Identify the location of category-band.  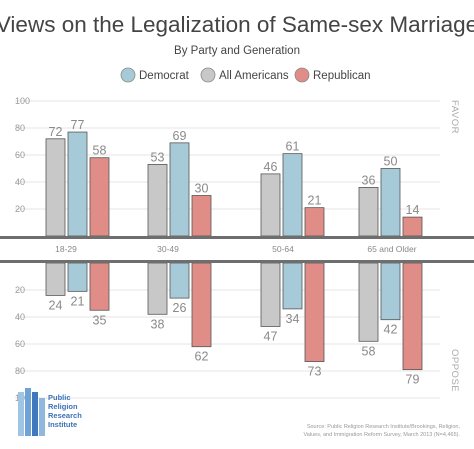
(237, 249).